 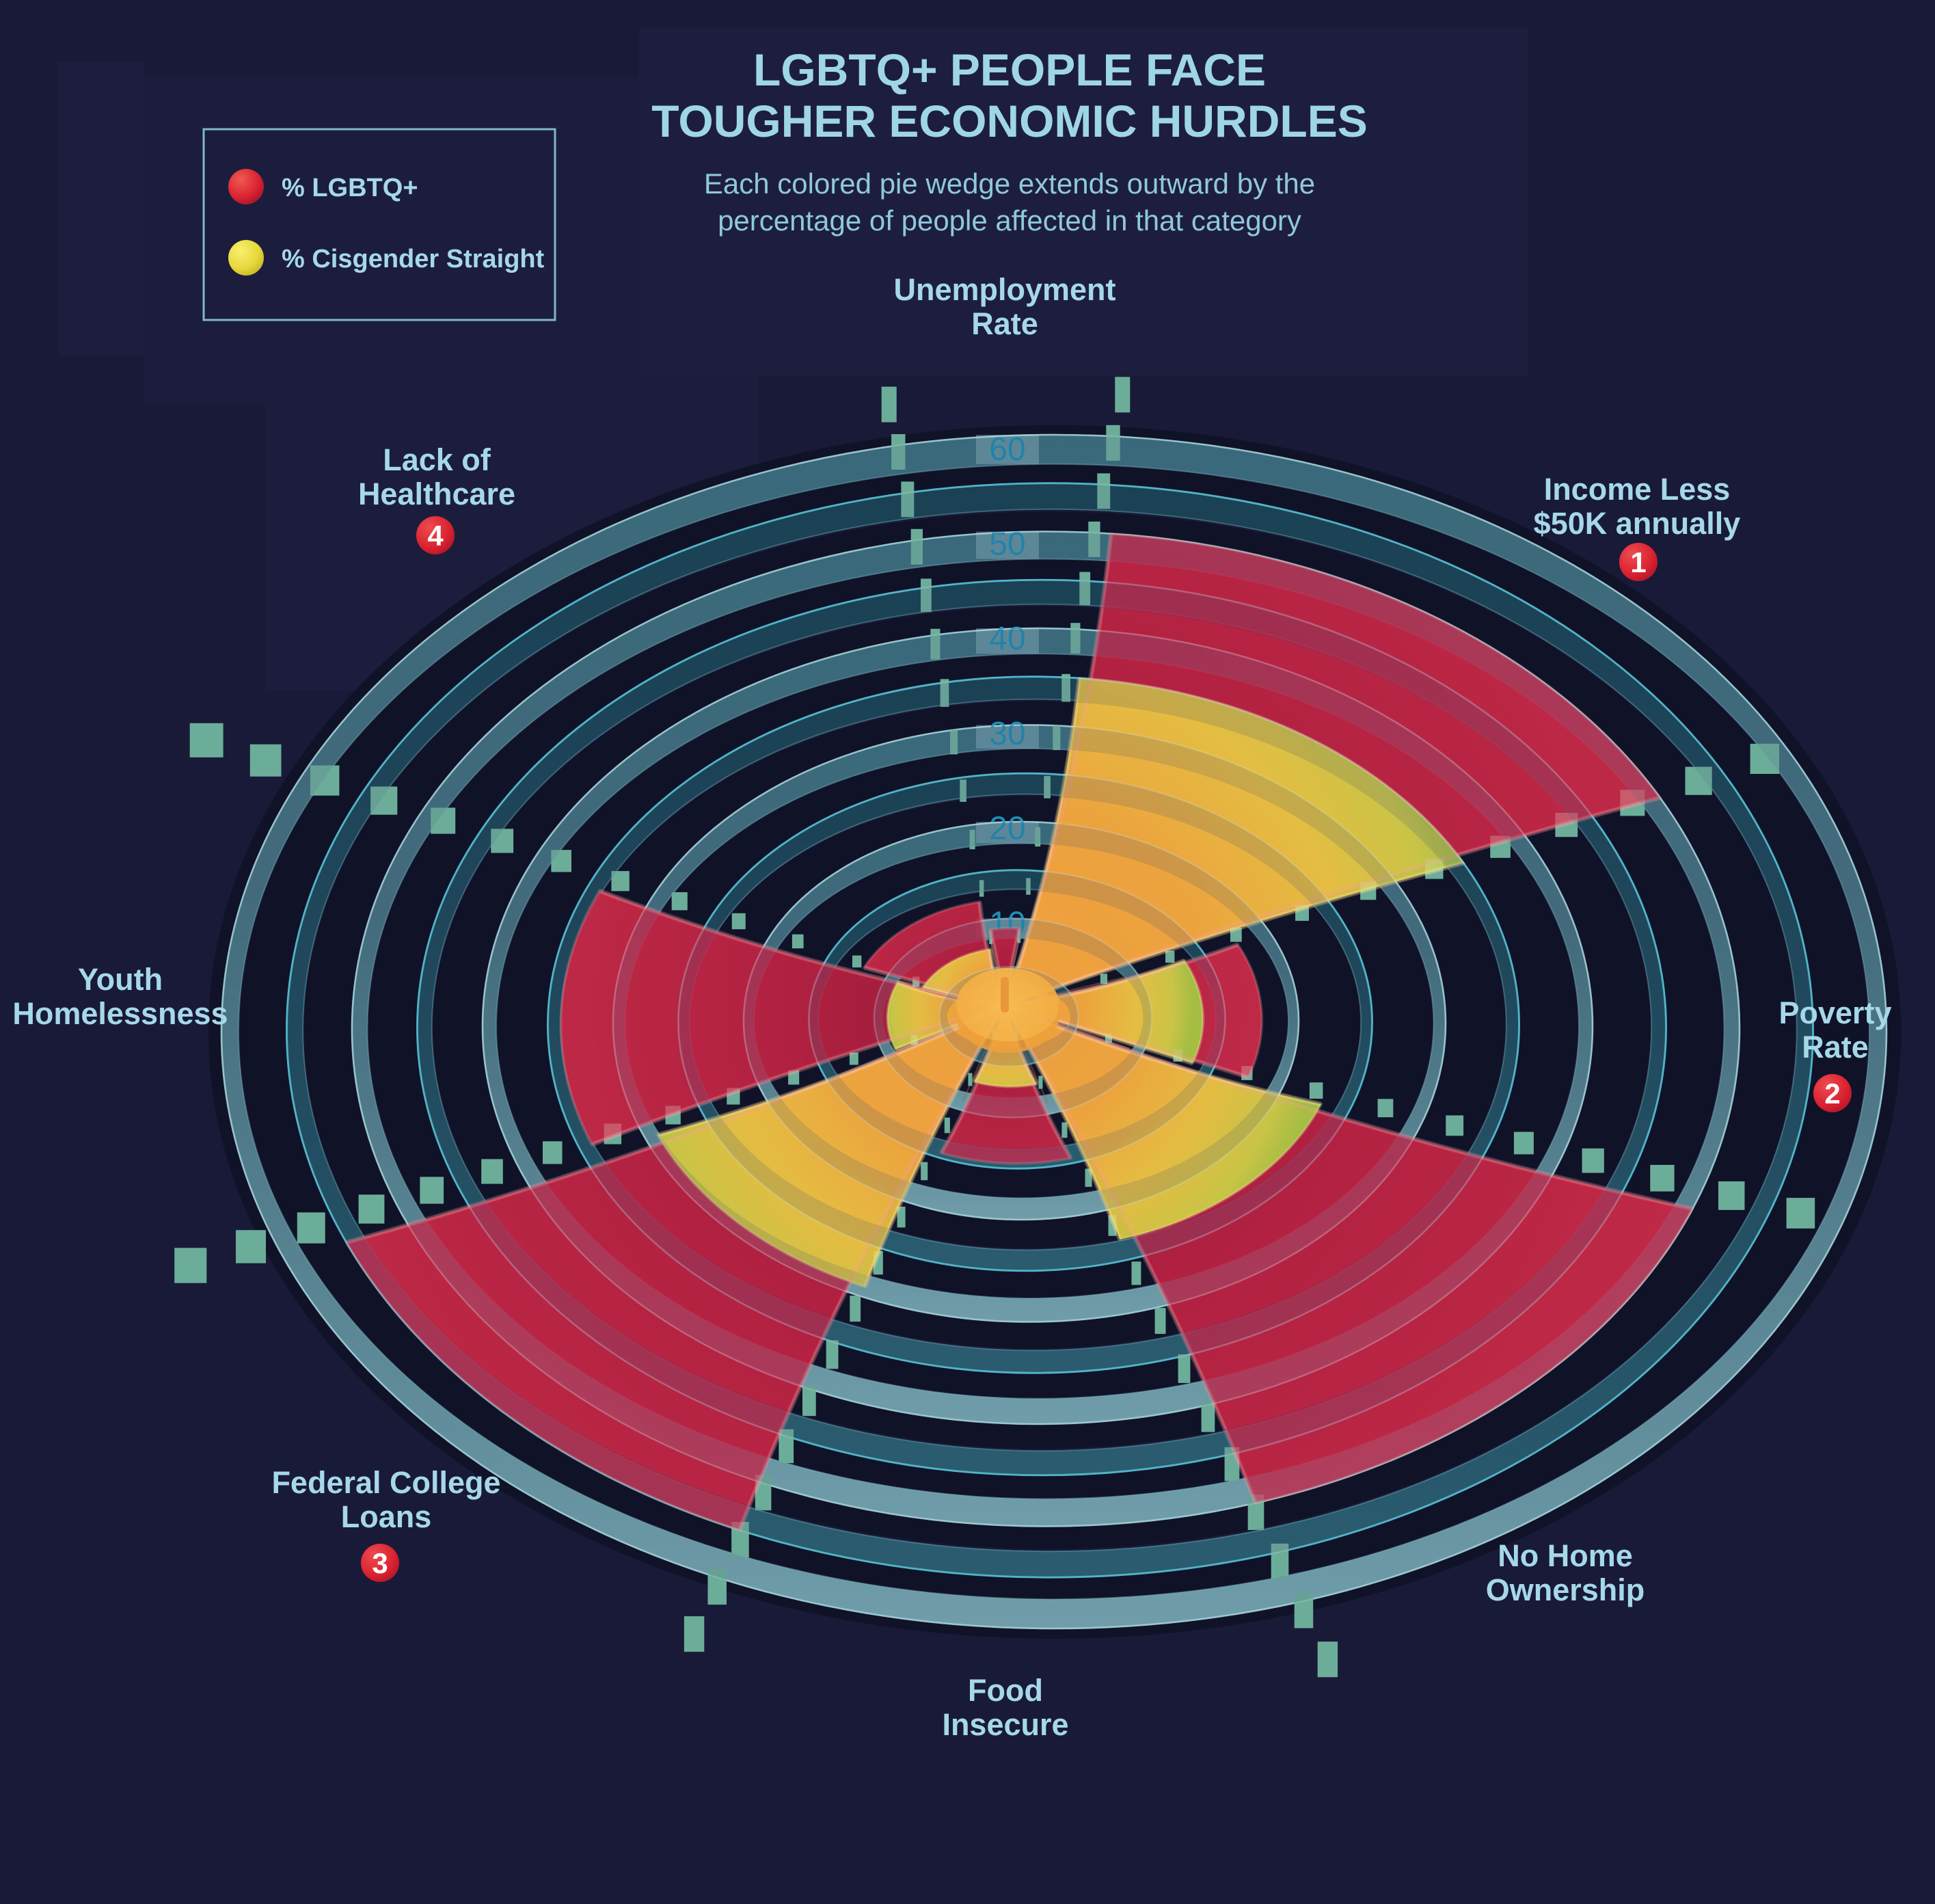 What do you see at coordinates (1009, 69) in the screenshot?
I see `svg-text: LGBTQ+ PEOPLE FACE` at bounding box center [1009, 69].